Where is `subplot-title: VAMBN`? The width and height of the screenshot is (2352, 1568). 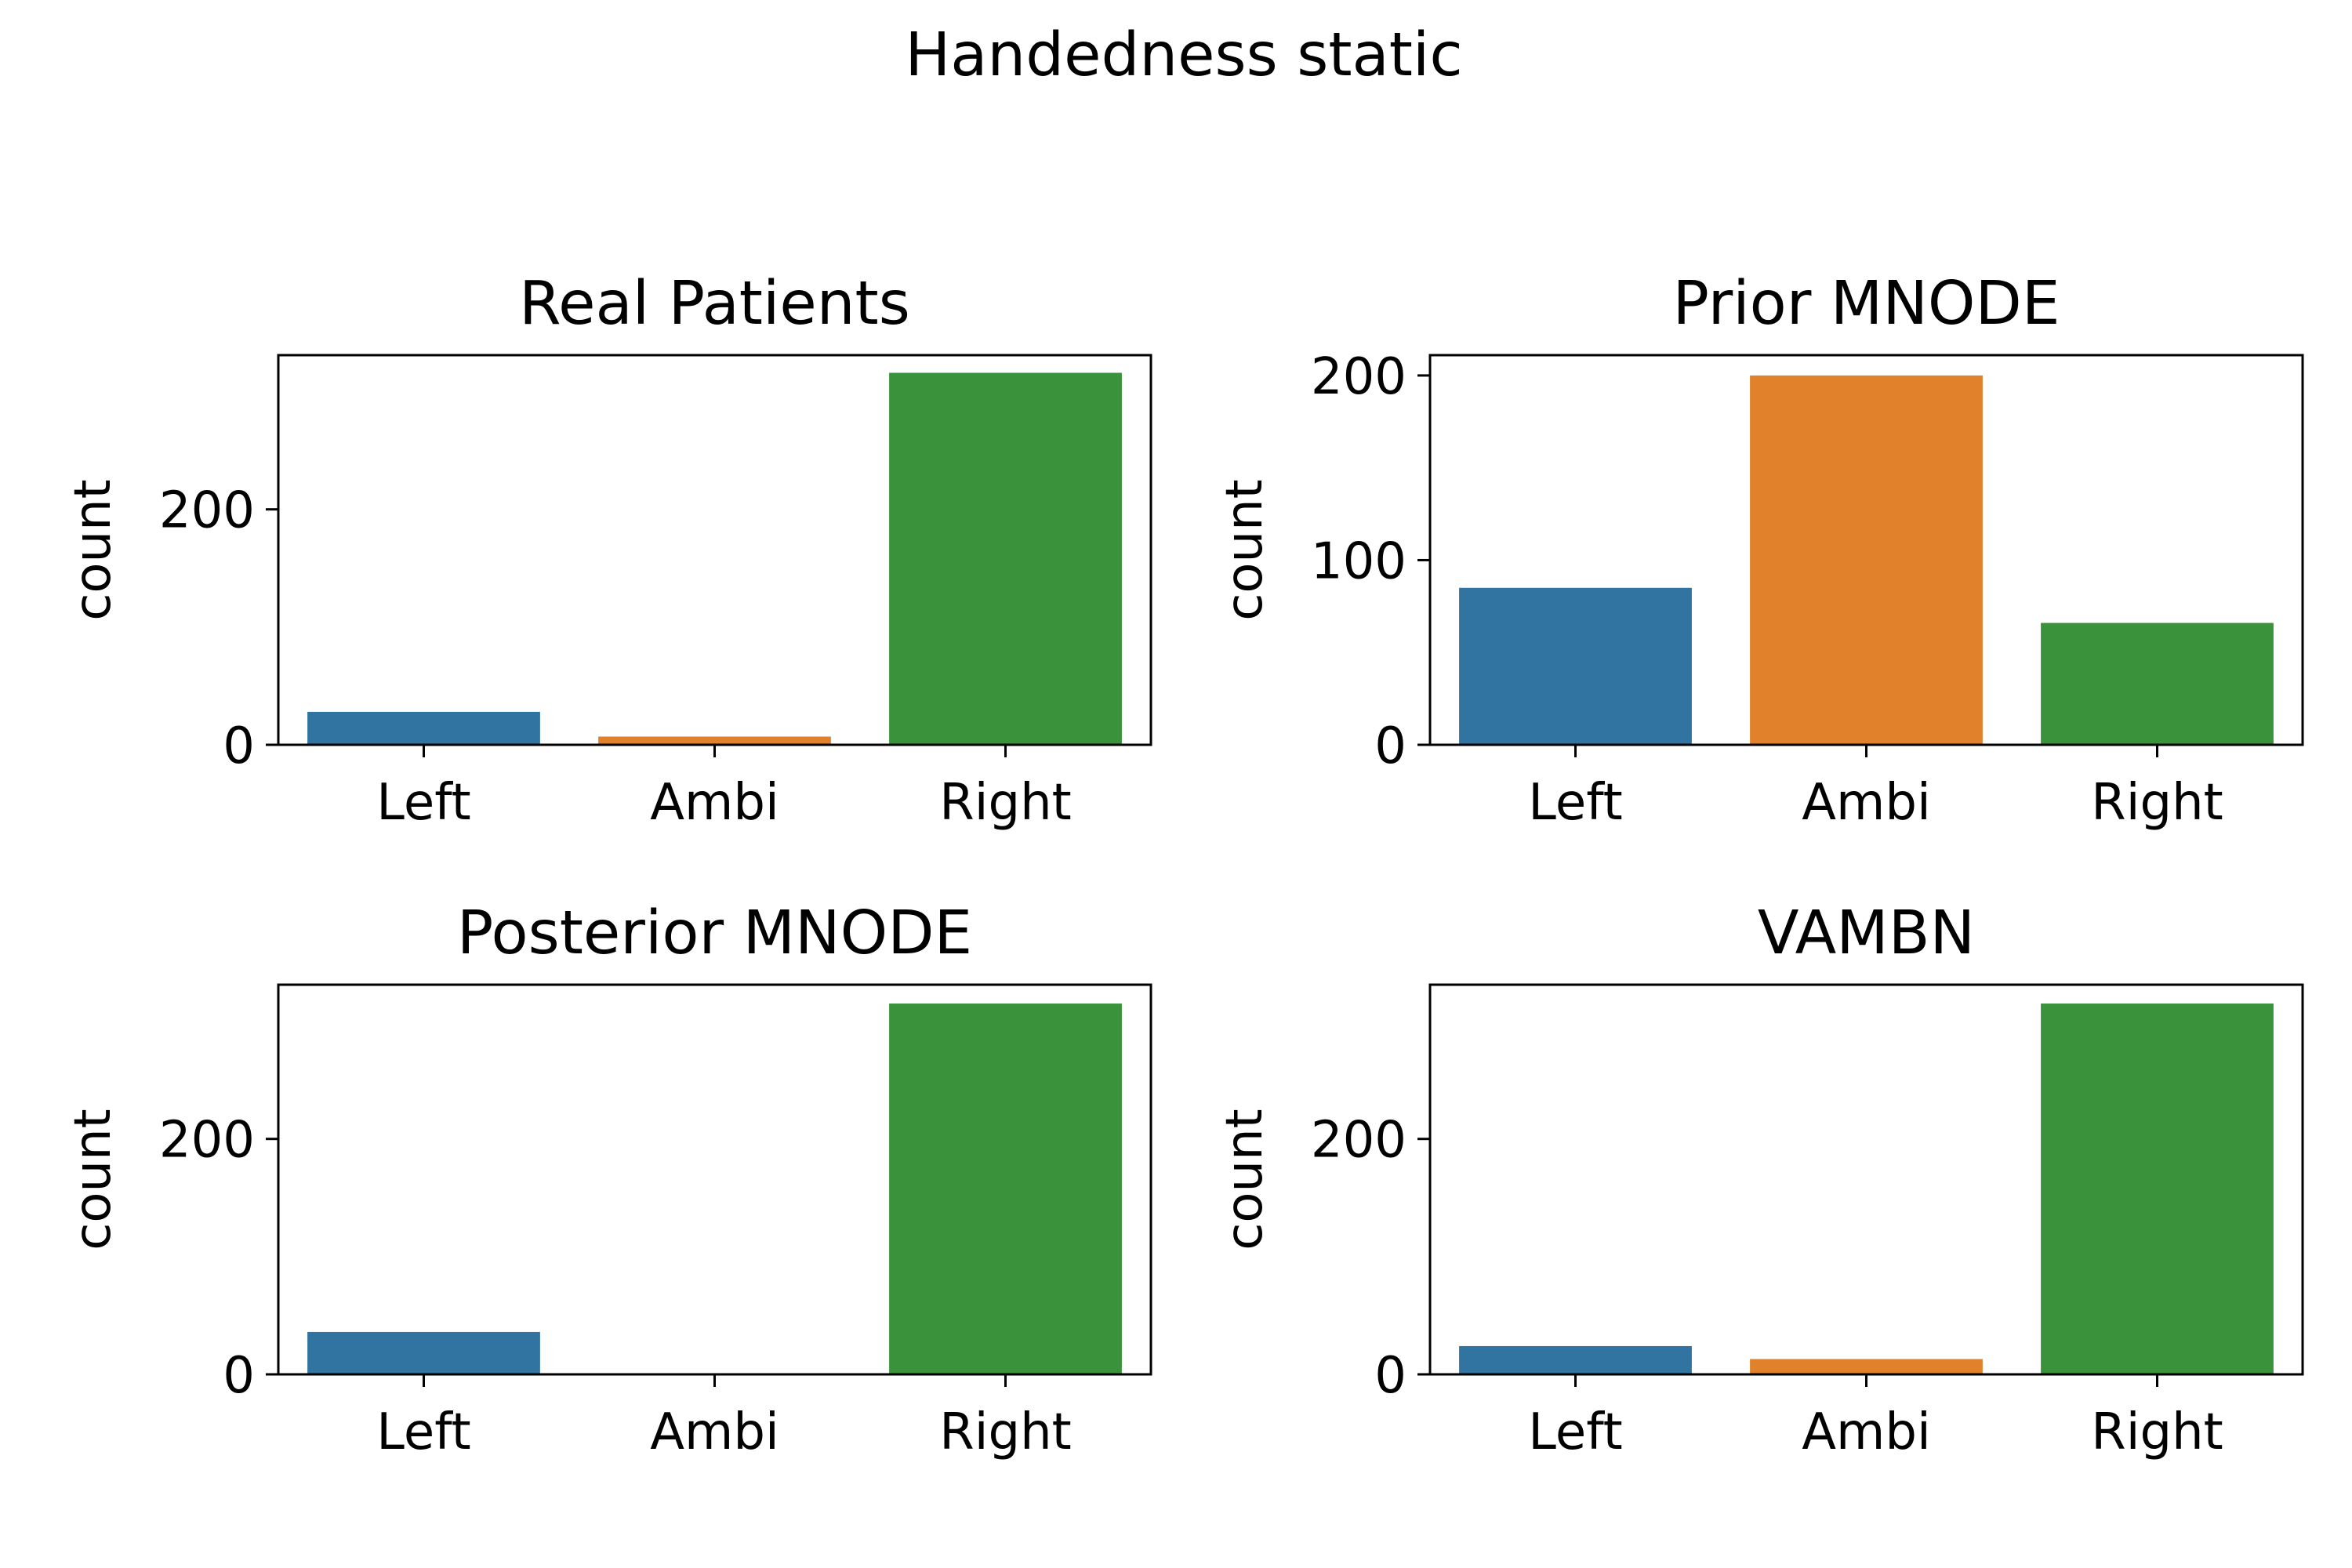
subplot-title: VAMBN is located at coordinates (1866, 933).